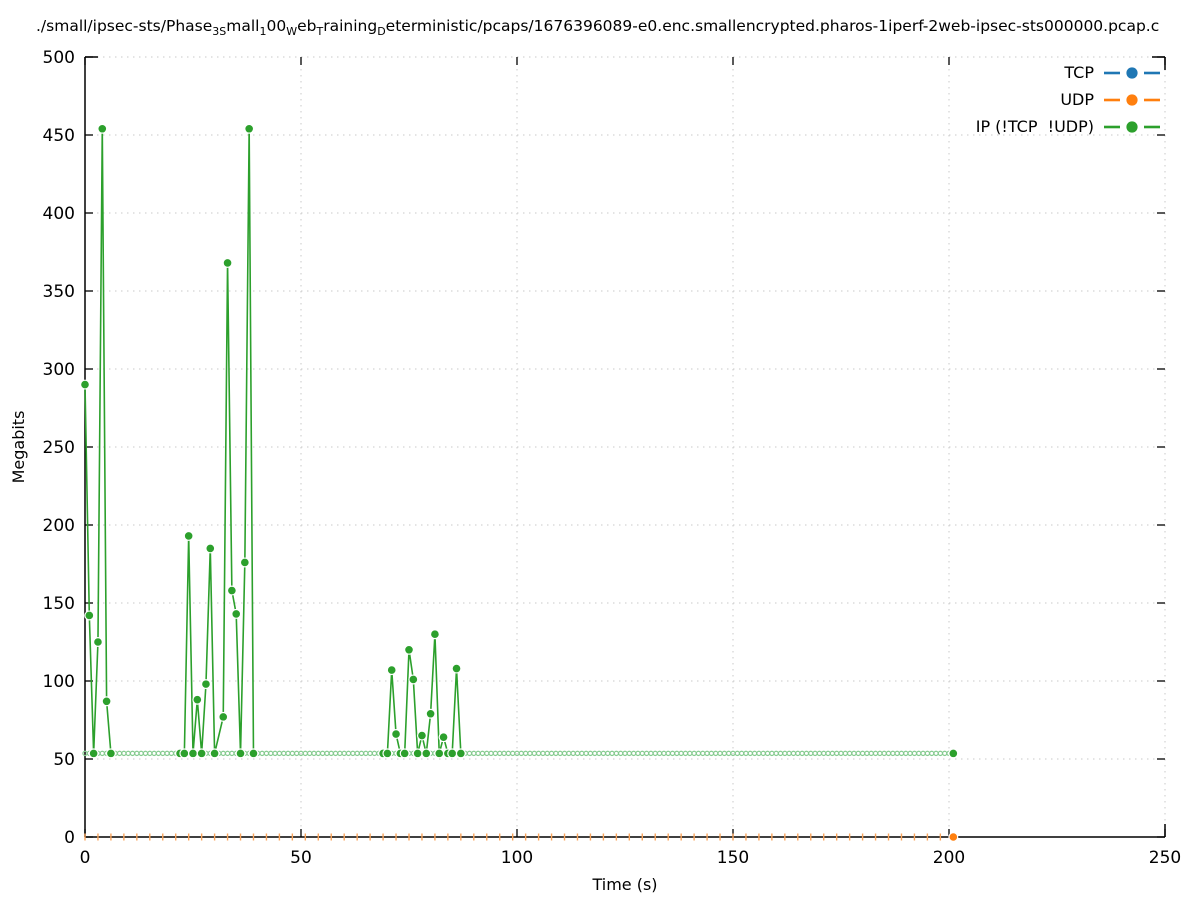 Image resolution: width=1197 pixels, height=900 pixels. What do you see at coordinates (513, 837) in the screenshot?
I see `series-udp-markers` at bounding box center [513, 837].